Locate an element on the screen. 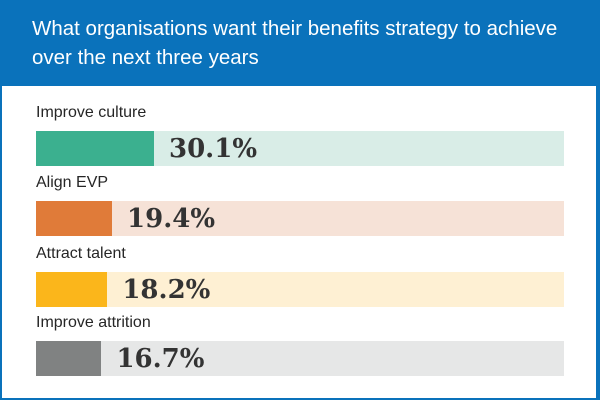 The height and width of the screenshot is (400, 600). bar-value-label: 19.4% is located at coordinates (171, 219).